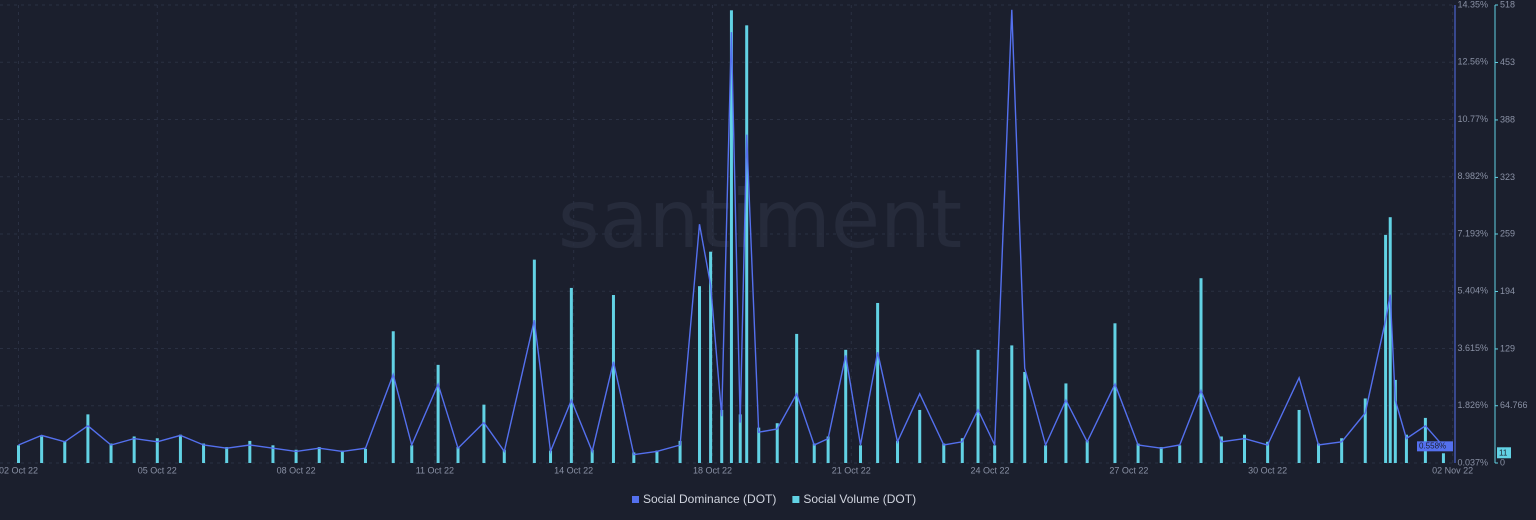 This screenshot has height=520, width=1536. What do you see at coordinates (1452, 470) in the screenshot?
I see `x-tick-label: 02 Nov 22` at bounding box center [1452, 470].